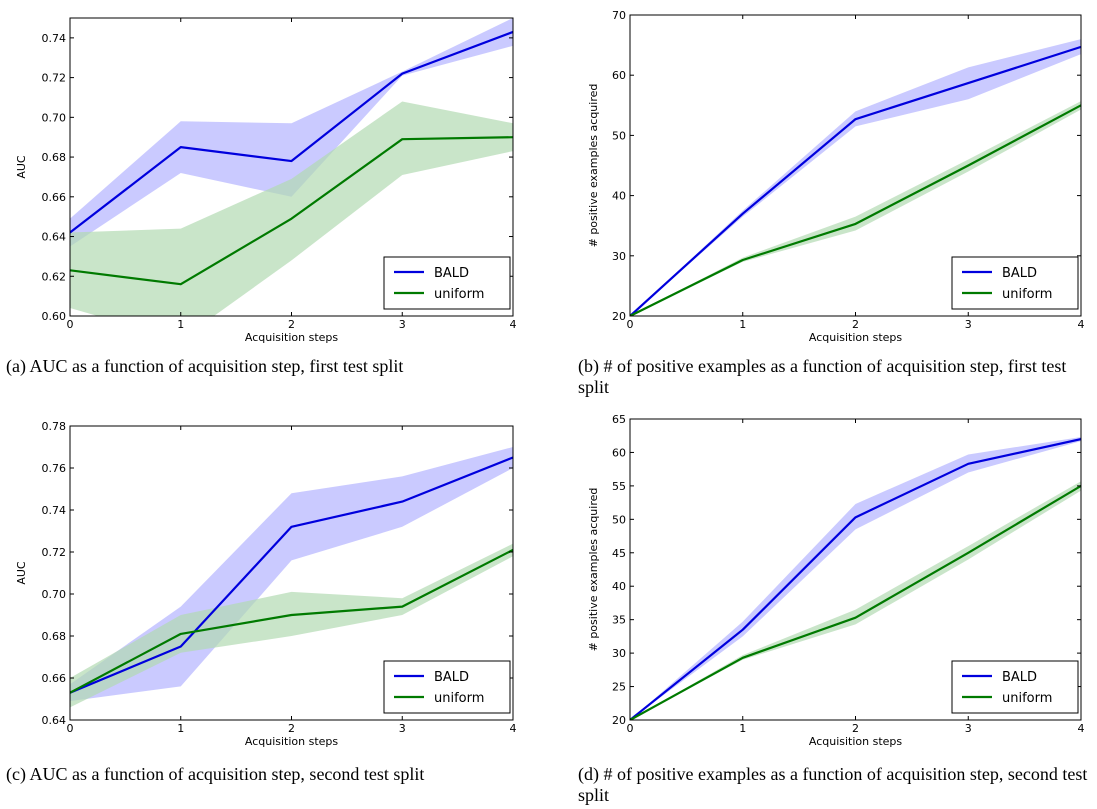 The image size is (1097, 809). I want to click on plot-area-d, so click(855, 578).